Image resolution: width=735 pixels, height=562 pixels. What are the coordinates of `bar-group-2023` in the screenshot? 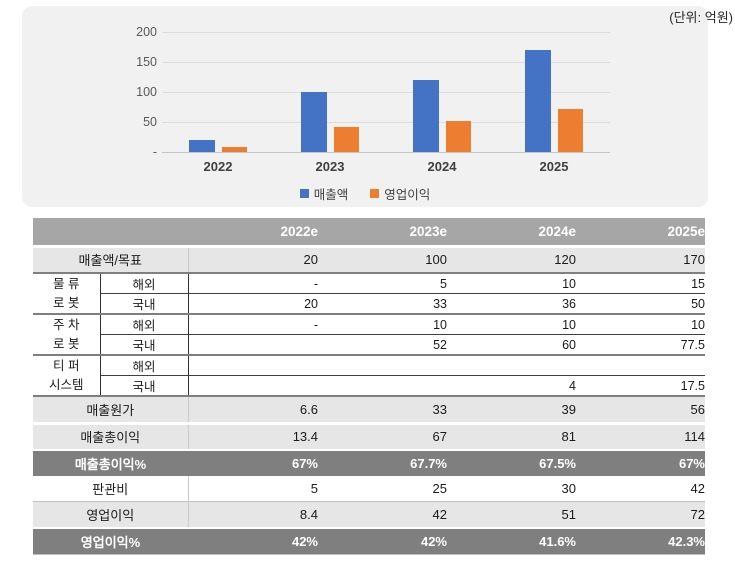 It's located at (330, 92).